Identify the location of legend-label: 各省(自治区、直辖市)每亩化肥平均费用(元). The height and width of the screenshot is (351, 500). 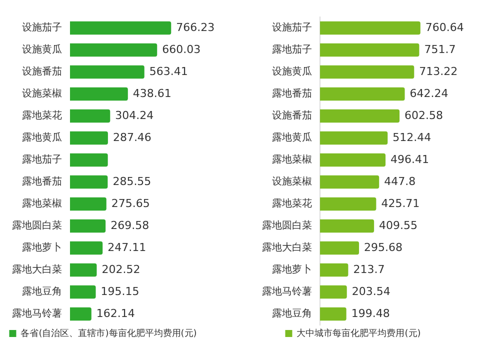
(108, 333).